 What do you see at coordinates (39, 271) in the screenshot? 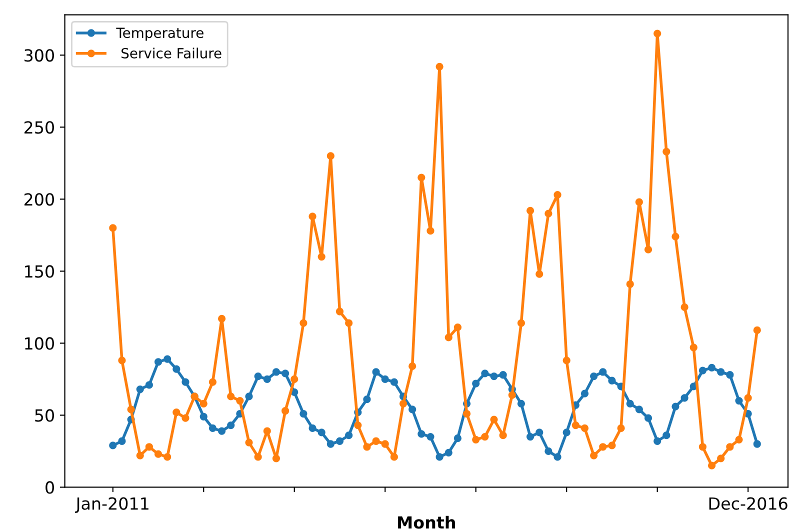
I see `y-tick-label: 150` at bounding box center [39, 271].